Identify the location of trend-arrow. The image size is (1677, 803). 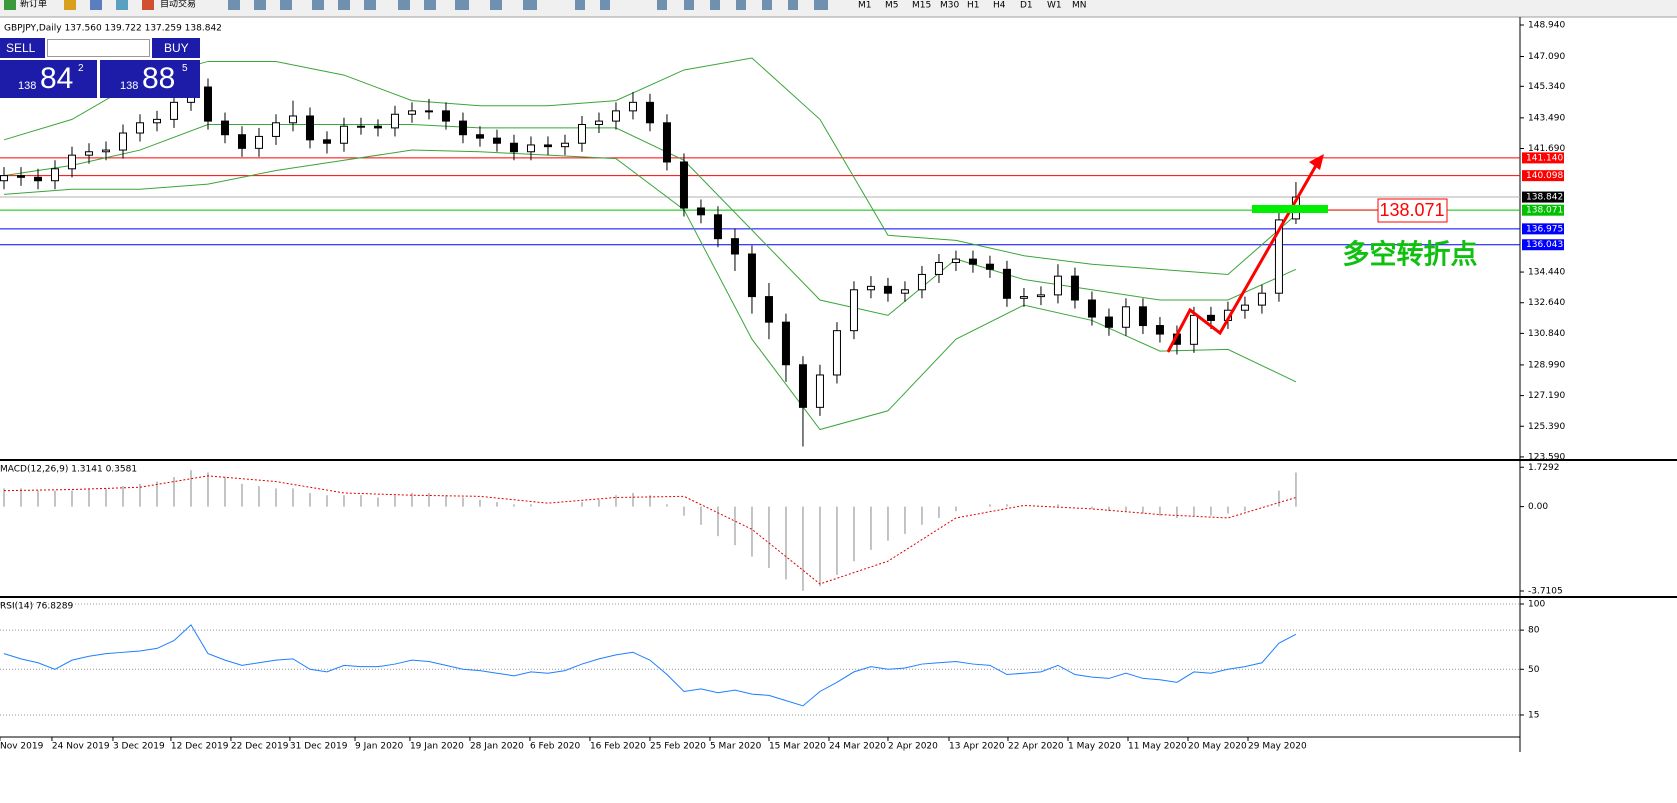
(1243, 257).